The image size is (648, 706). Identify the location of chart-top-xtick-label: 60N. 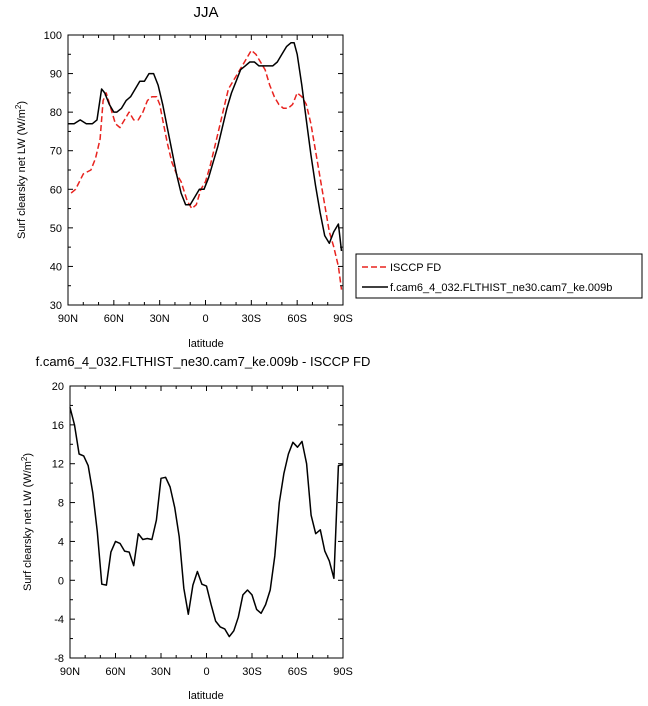
(114, 319).